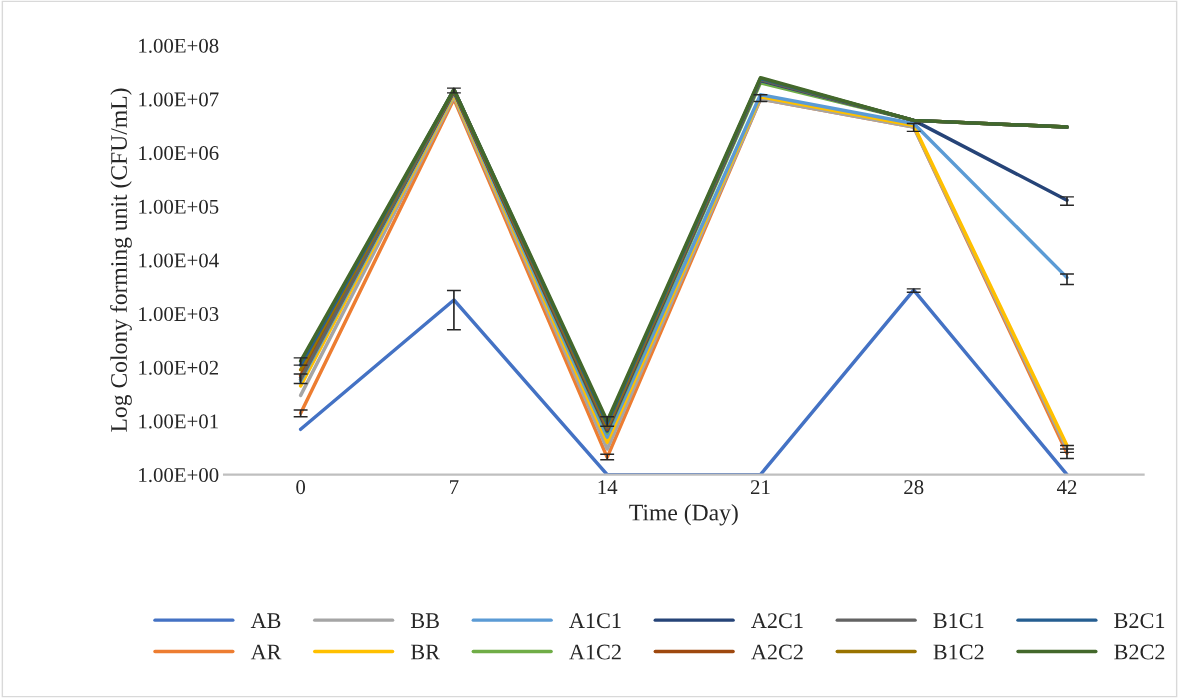 The height and width of the screenshot is (698, 1179). Describe the element at coordinates (178, 421) in the screenshot. I see `y-tick-label: 1.00E+01` at that location.